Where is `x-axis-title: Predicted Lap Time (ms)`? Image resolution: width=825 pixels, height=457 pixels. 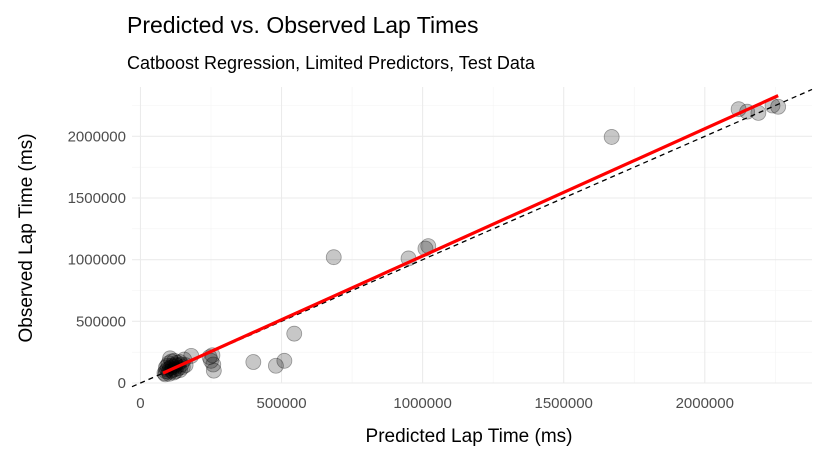 x-axis-title: Predicted Lap Time (ms) is located at coordinates (469, 436).